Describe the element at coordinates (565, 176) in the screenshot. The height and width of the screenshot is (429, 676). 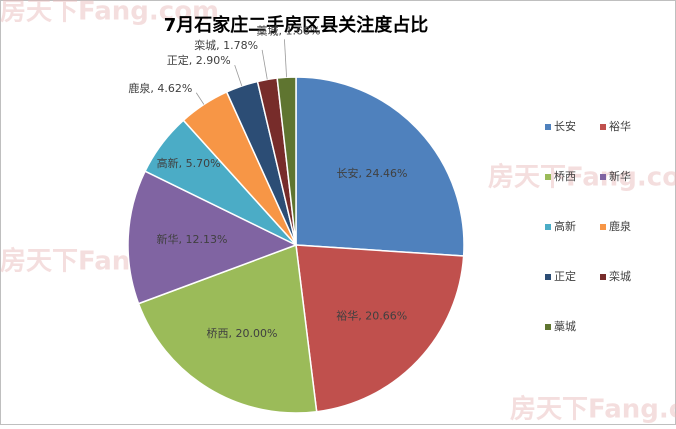
I see `legend-label: 桥西` at that location.